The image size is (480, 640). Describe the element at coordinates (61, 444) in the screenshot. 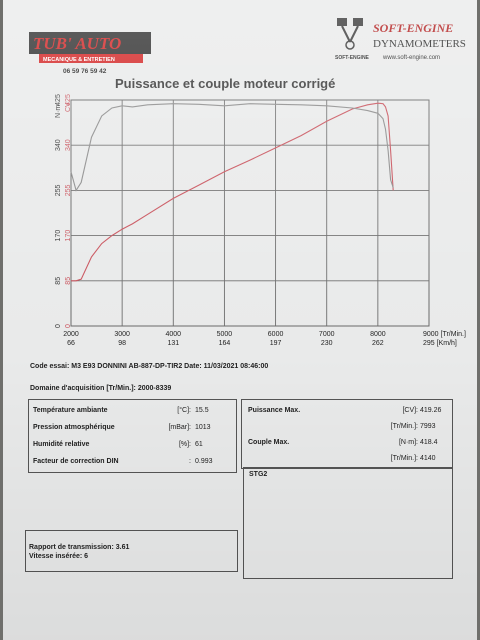

I see `conditions-label: Humidité relative` at that location.